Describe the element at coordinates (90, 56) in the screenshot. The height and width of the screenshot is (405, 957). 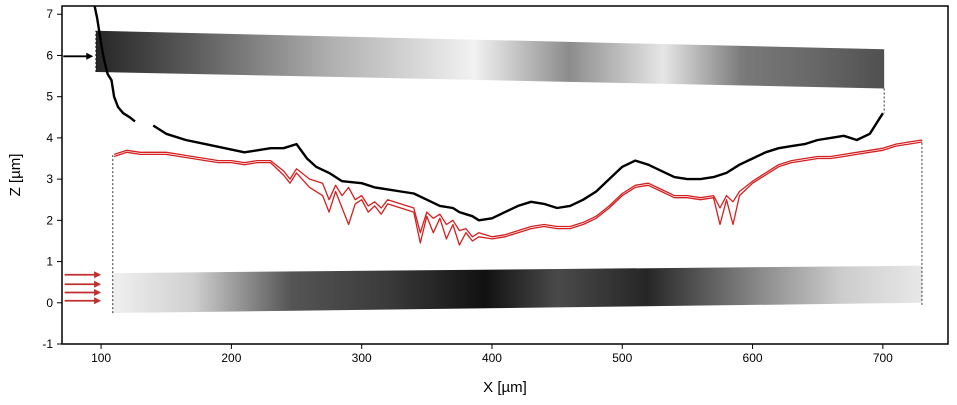
I see `black-arrow-head` at that location.